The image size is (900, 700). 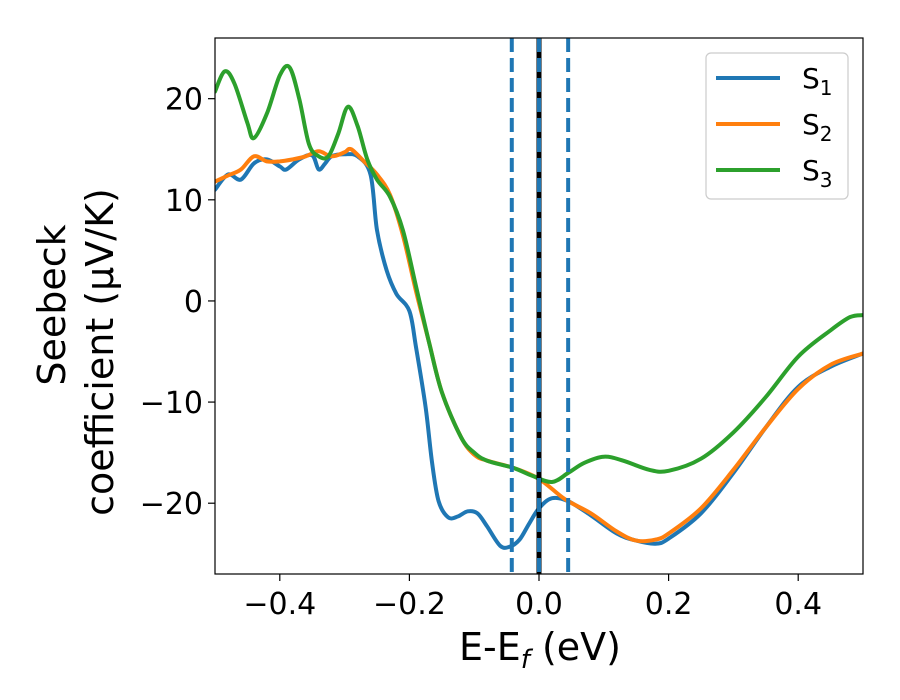 I want to click on x-tick-label: −0.4, so click(x=279, y=604).